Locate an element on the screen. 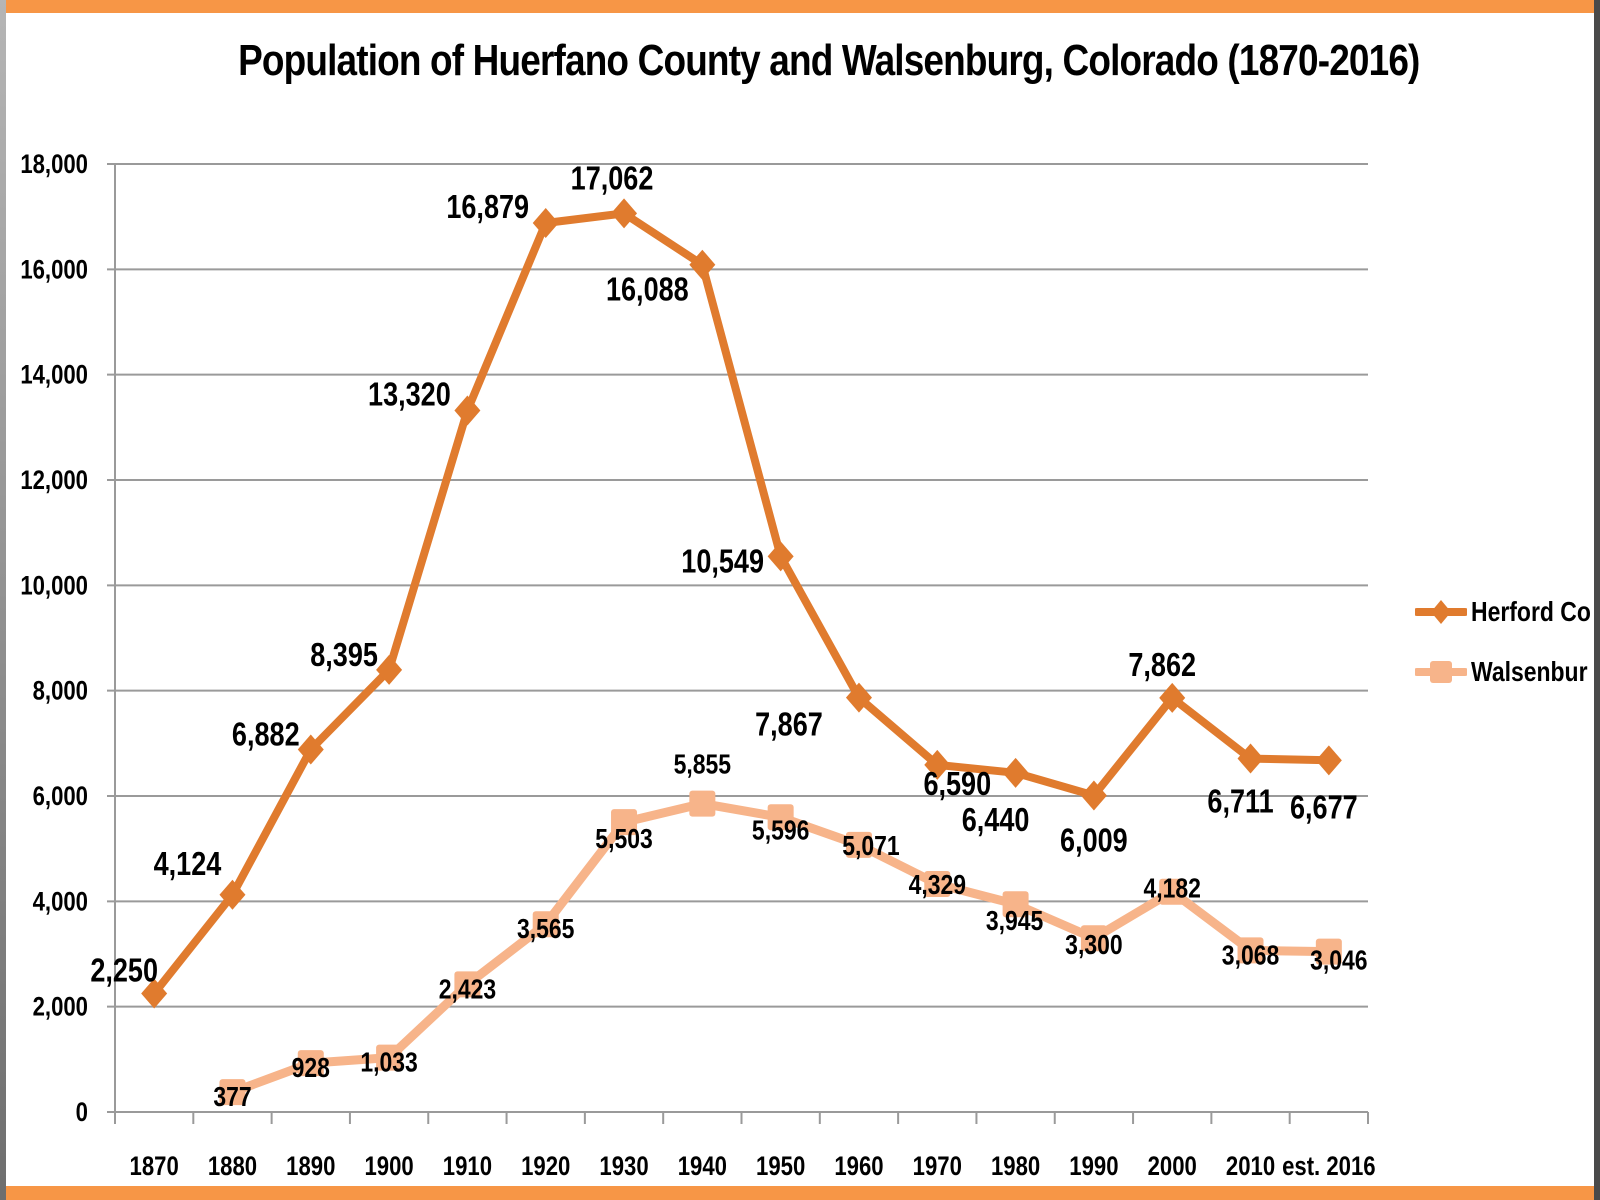 Image resolution: width=1600 pixels, height=1200 pixels. data-label-walsenburg: 3,046 is located at coordinates (1338, 961).